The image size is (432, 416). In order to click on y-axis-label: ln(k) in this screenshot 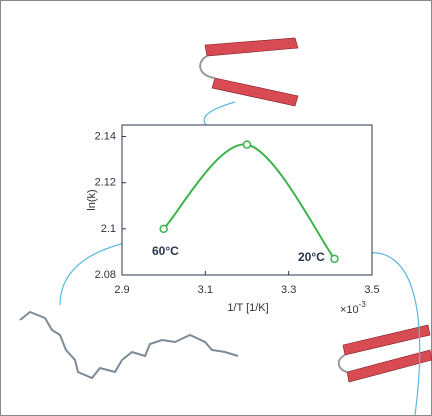, I will do `click(92, 199)`.